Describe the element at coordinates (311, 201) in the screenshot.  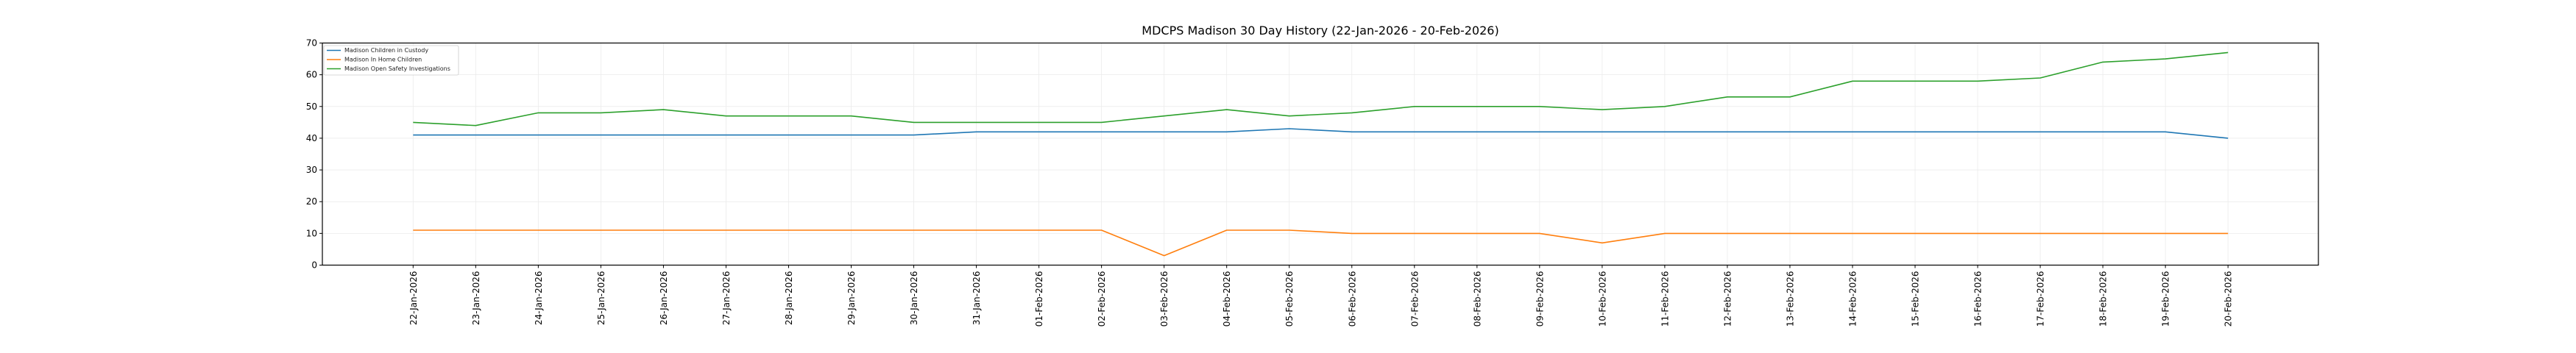
I see `y-tick-label: 20` at that location.